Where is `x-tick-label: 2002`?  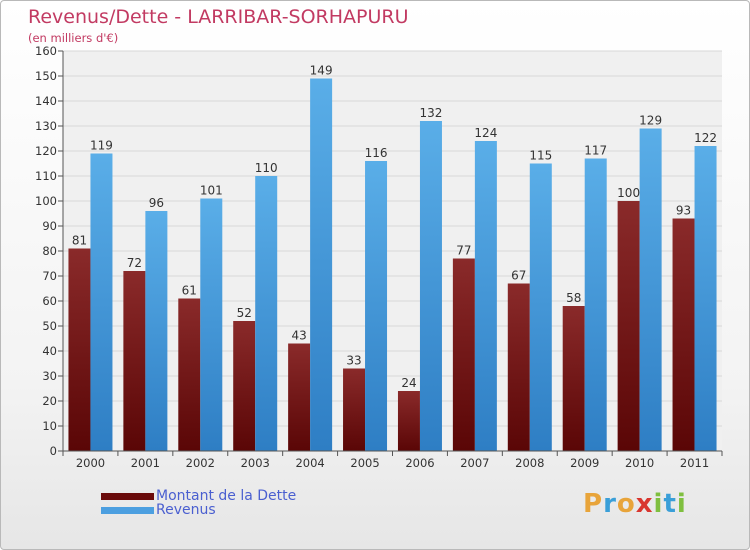
x-tick-label: 2002 is located at coordinates (200, 463).